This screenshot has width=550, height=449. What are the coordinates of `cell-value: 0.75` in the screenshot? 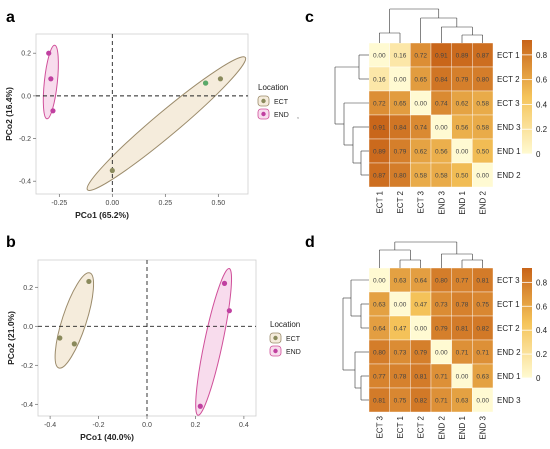 It's located at (482, 304).